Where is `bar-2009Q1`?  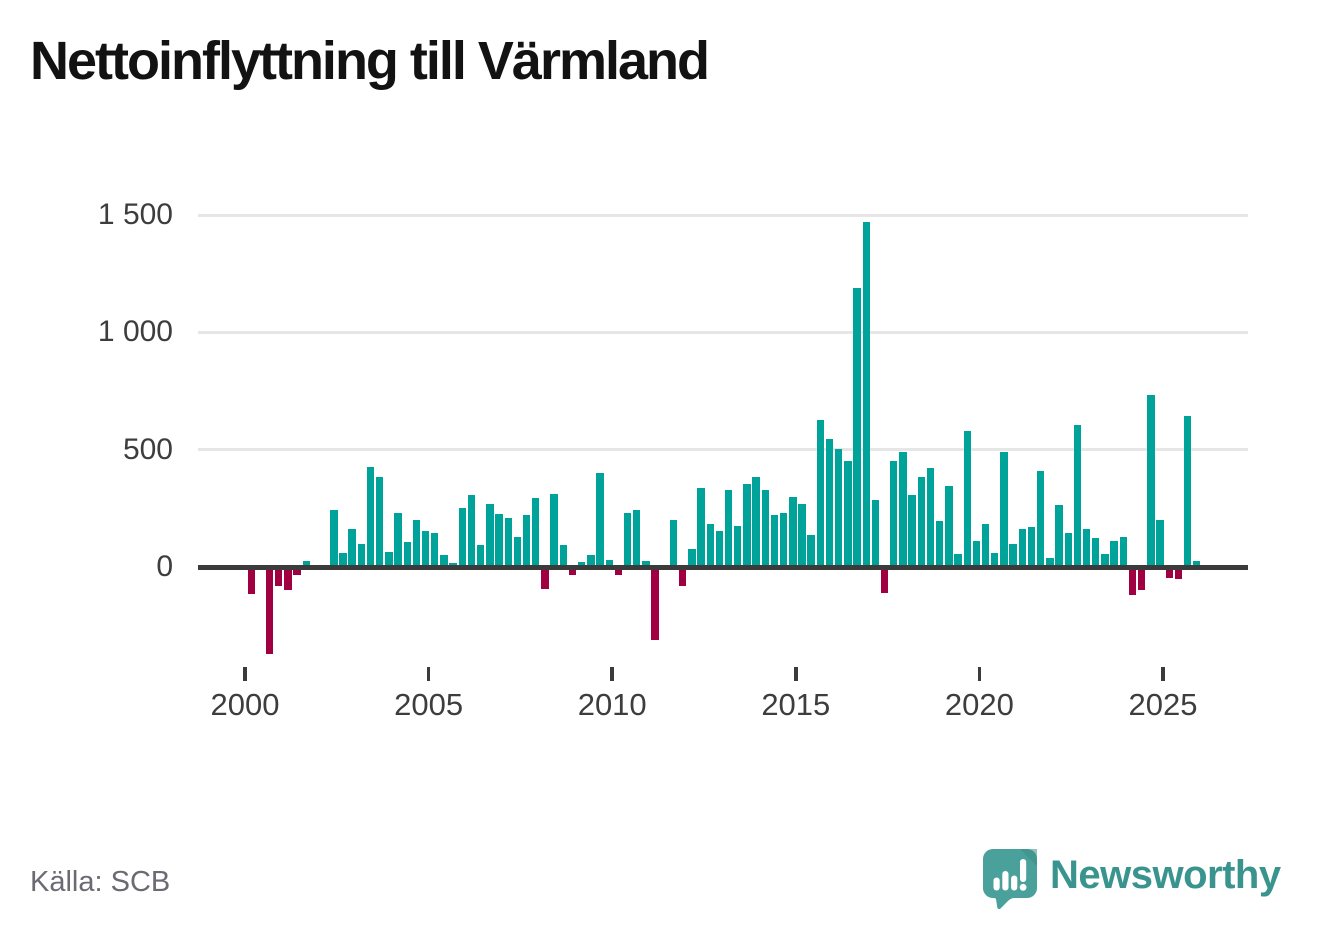 bar-2009Q1 is located at coordinates (581, 564).